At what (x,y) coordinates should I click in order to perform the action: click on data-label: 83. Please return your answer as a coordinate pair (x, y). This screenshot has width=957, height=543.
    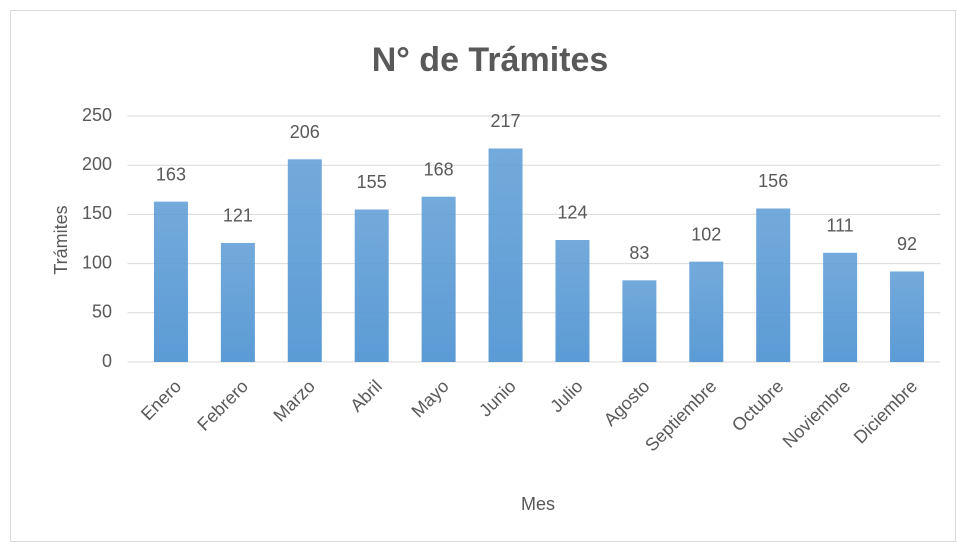
    Looking at the image, I should click on (639, 253).